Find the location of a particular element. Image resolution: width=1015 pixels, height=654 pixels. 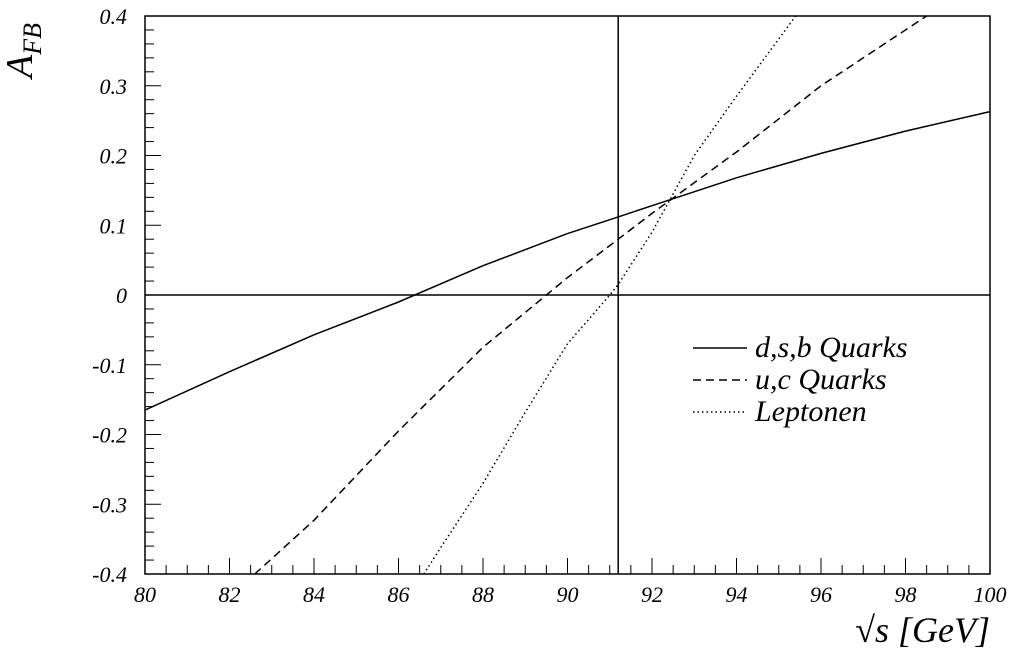

x-tick-label: 92 is located at coordinates (652, 594).